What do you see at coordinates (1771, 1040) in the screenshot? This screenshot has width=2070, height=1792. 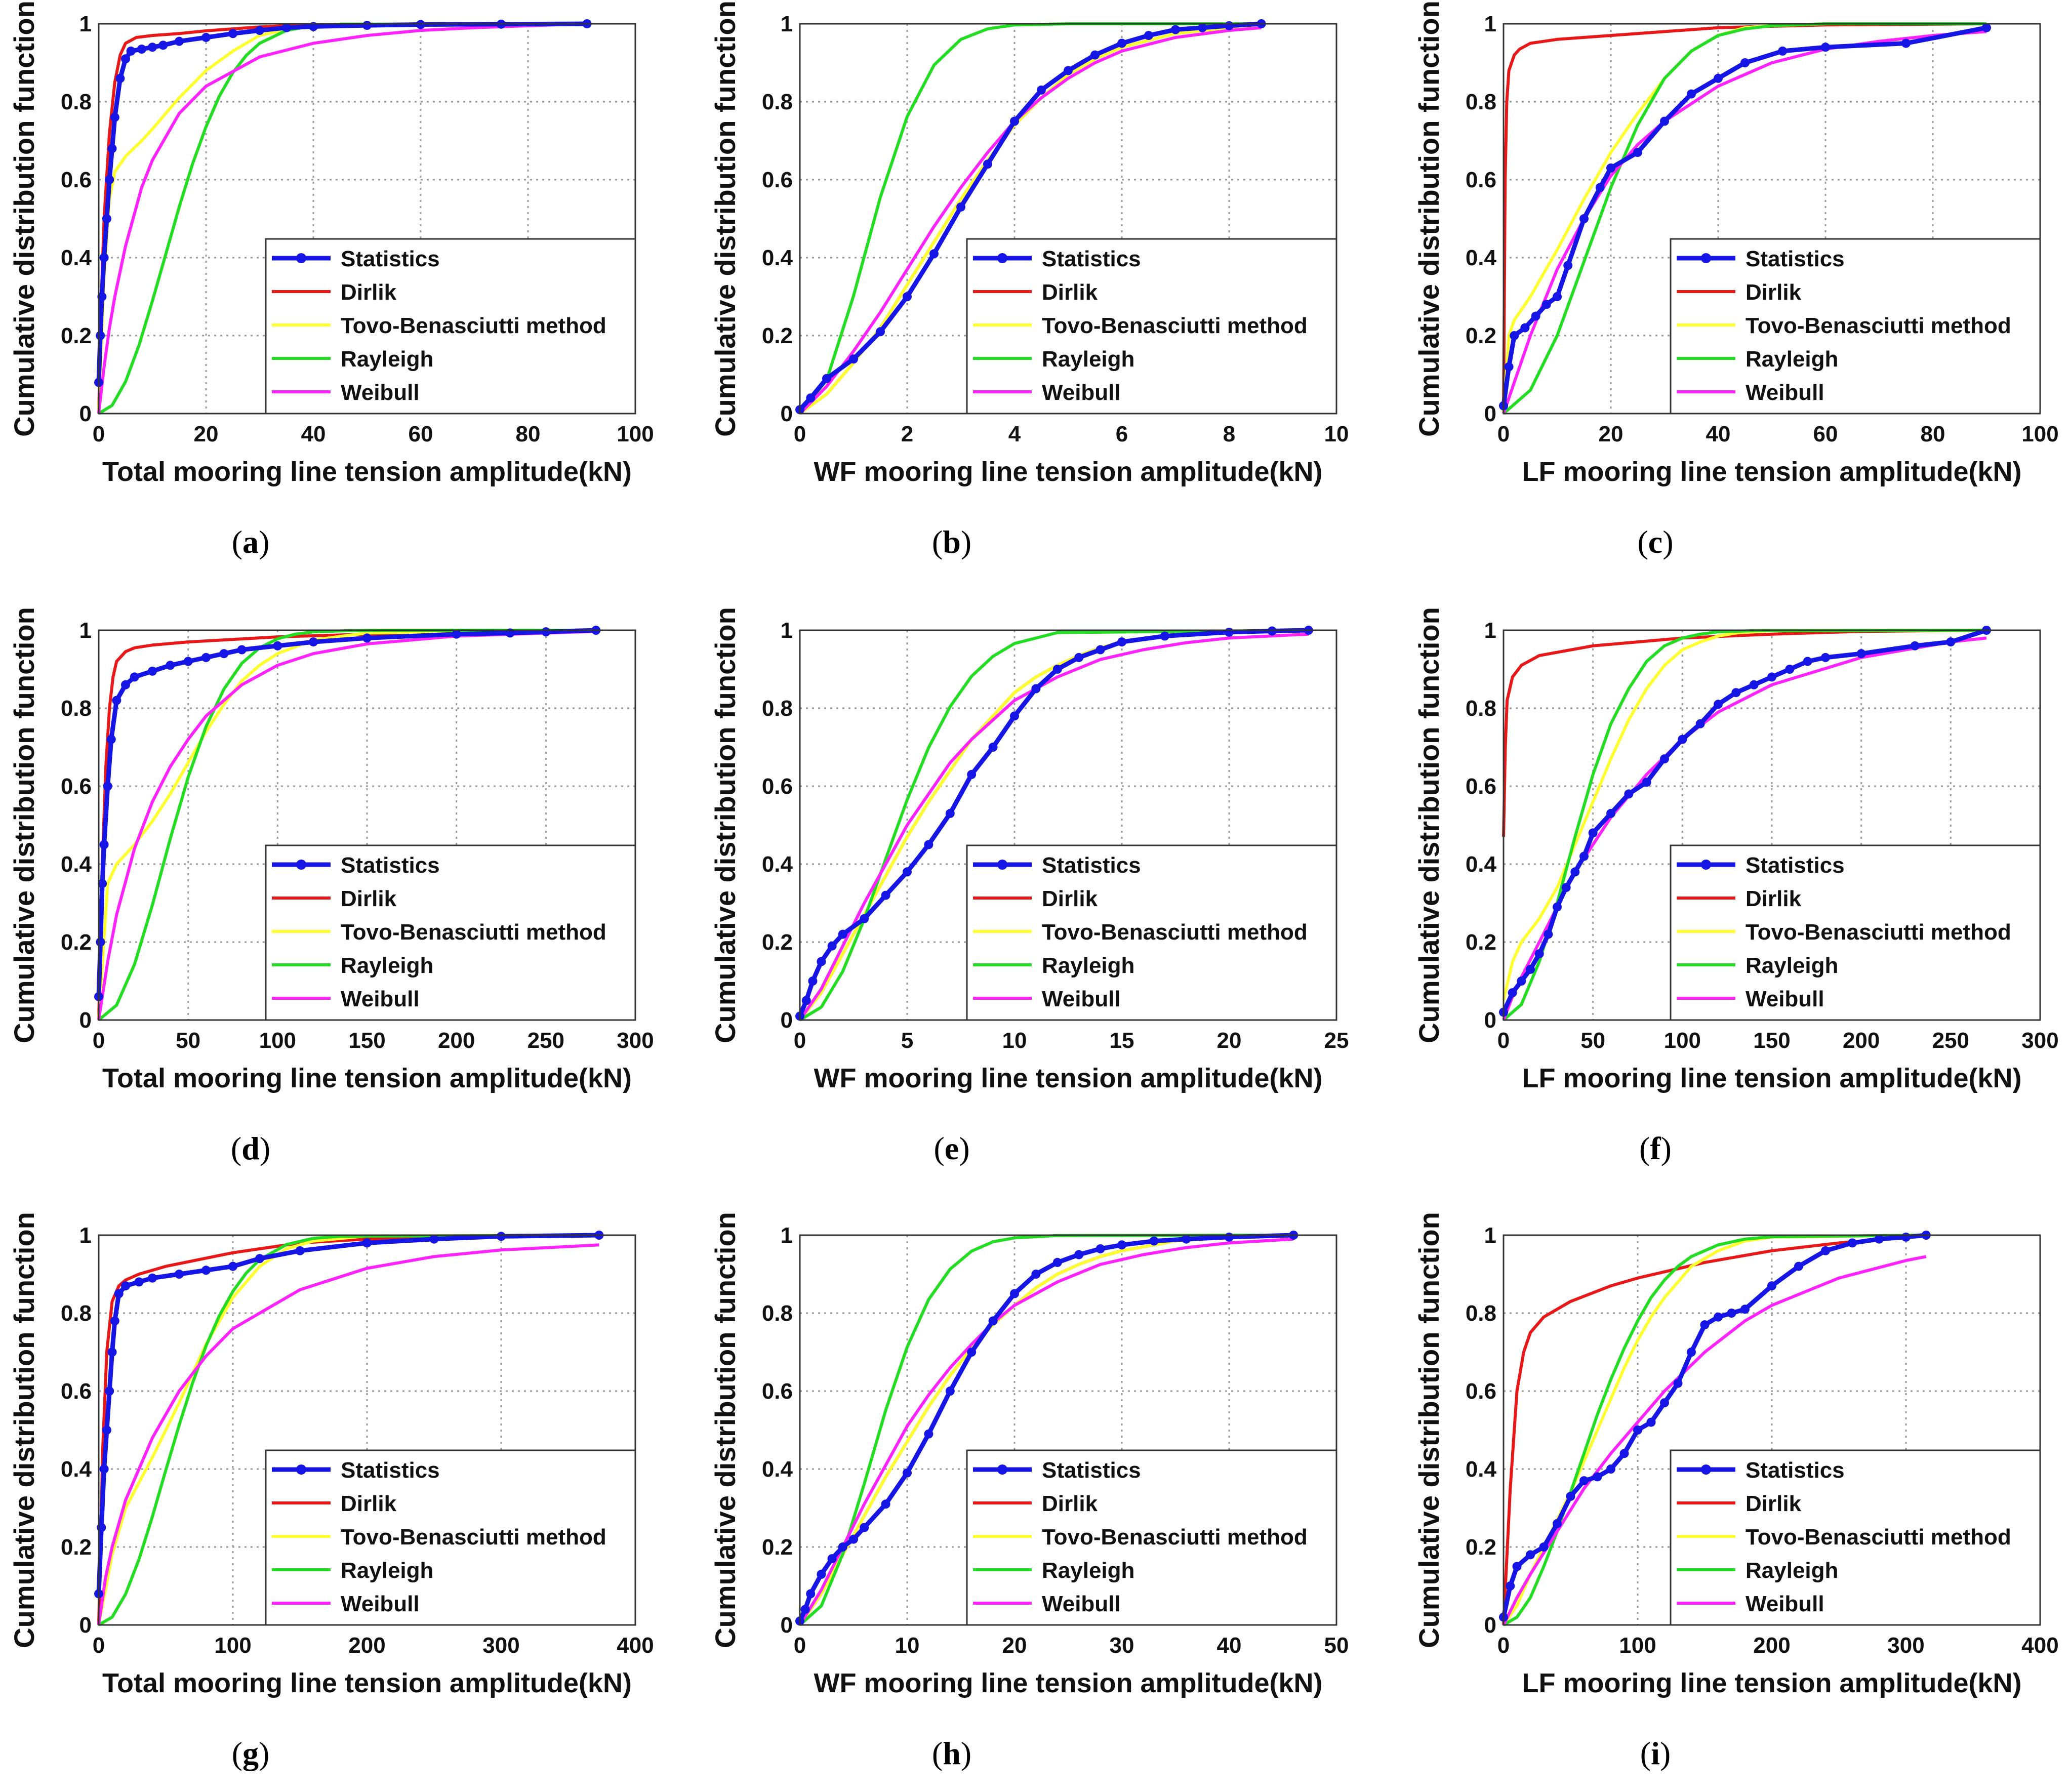 I see `x-tick-label: 150` at bounding box center [1771, 1040].